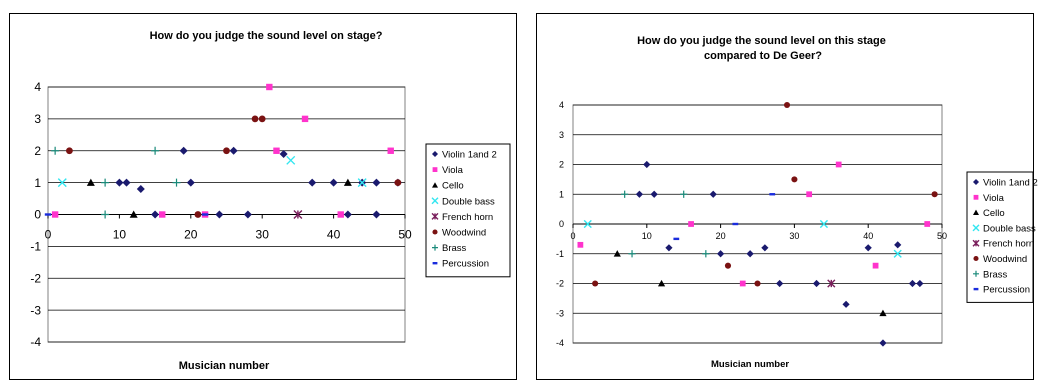  What do you see at coordinates (1005, 259) in the screenshot?
I see `legend-label: Woodwind` at bounding box center [1005, 259].